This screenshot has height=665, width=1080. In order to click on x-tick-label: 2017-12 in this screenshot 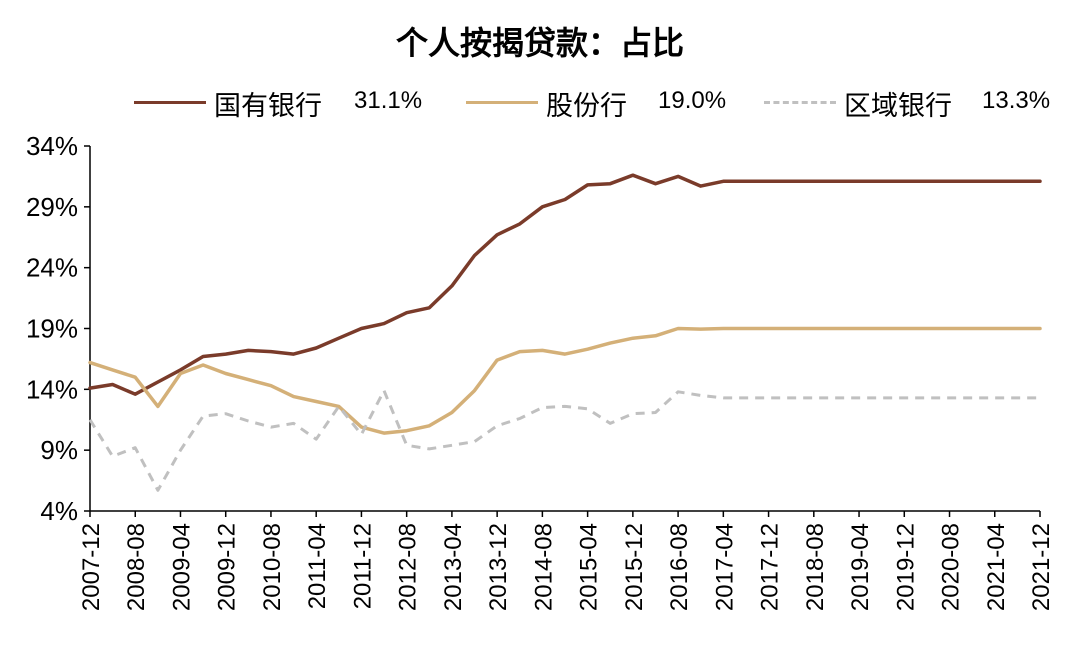, I will do `click(770, 567)`.